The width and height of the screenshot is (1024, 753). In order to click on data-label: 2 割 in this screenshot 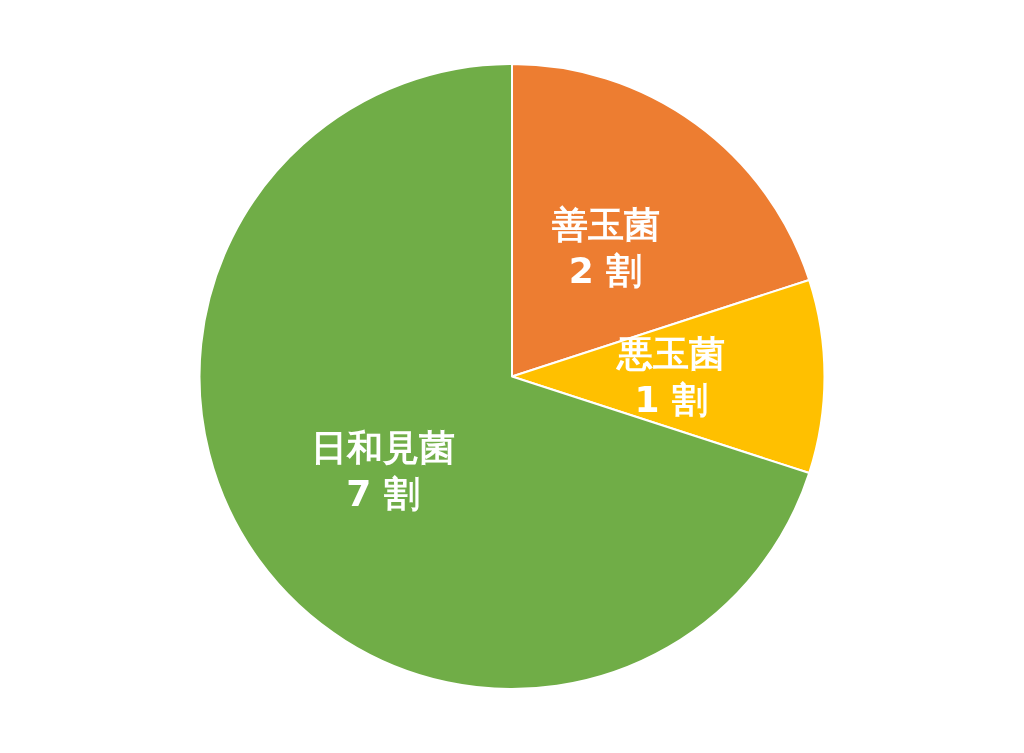, I will do `click(605, 271)`.